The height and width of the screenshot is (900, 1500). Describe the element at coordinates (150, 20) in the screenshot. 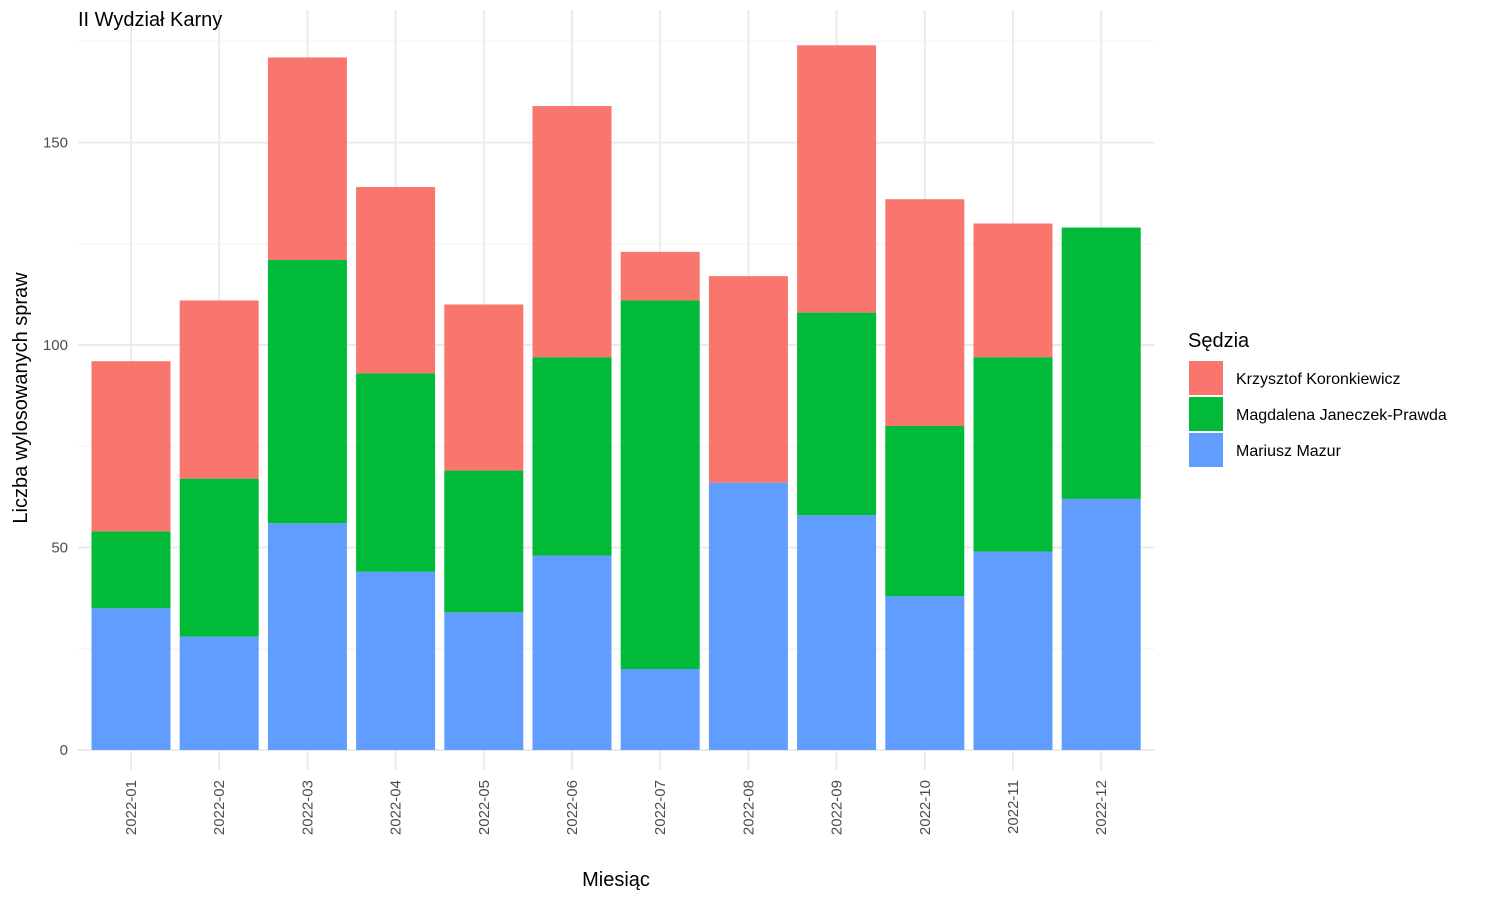

I see `chart-title: II Wydział Karny` at that location.